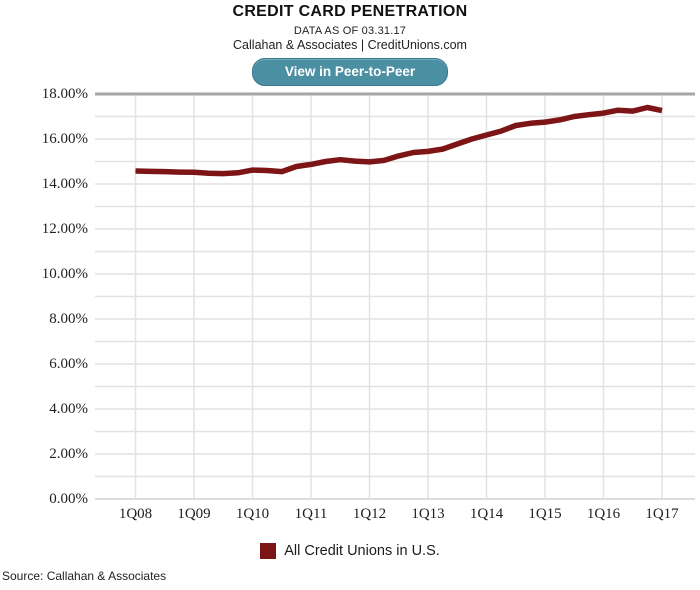 The image size is (700, 590). I want to click on legend-label: All Credit Unions in U.S., so click(362, 551).